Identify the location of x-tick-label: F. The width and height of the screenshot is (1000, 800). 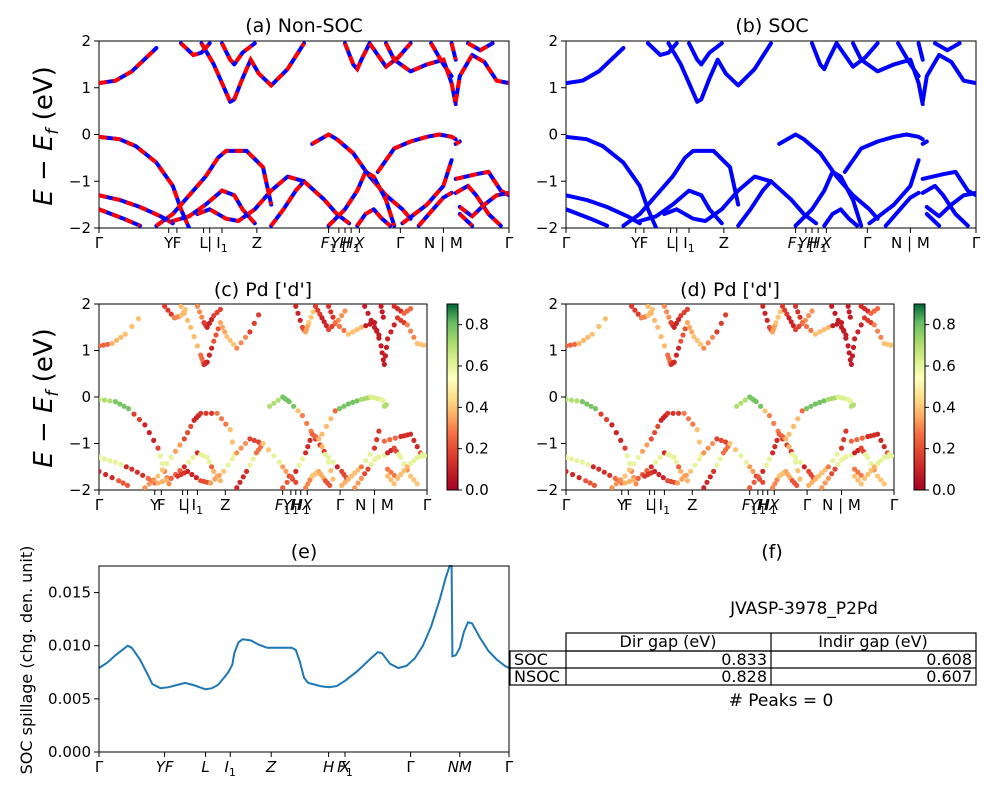
(177, 243).